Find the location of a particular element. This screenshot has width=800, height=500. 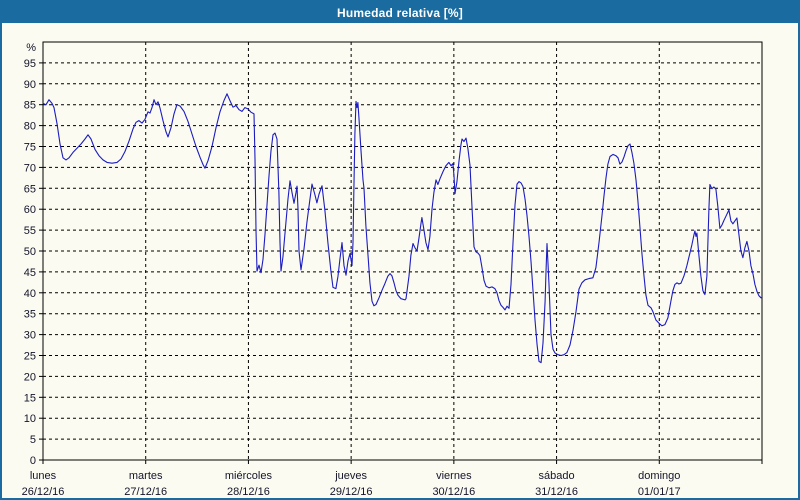

day-label: miércoles is located at coordinates (249, 476).